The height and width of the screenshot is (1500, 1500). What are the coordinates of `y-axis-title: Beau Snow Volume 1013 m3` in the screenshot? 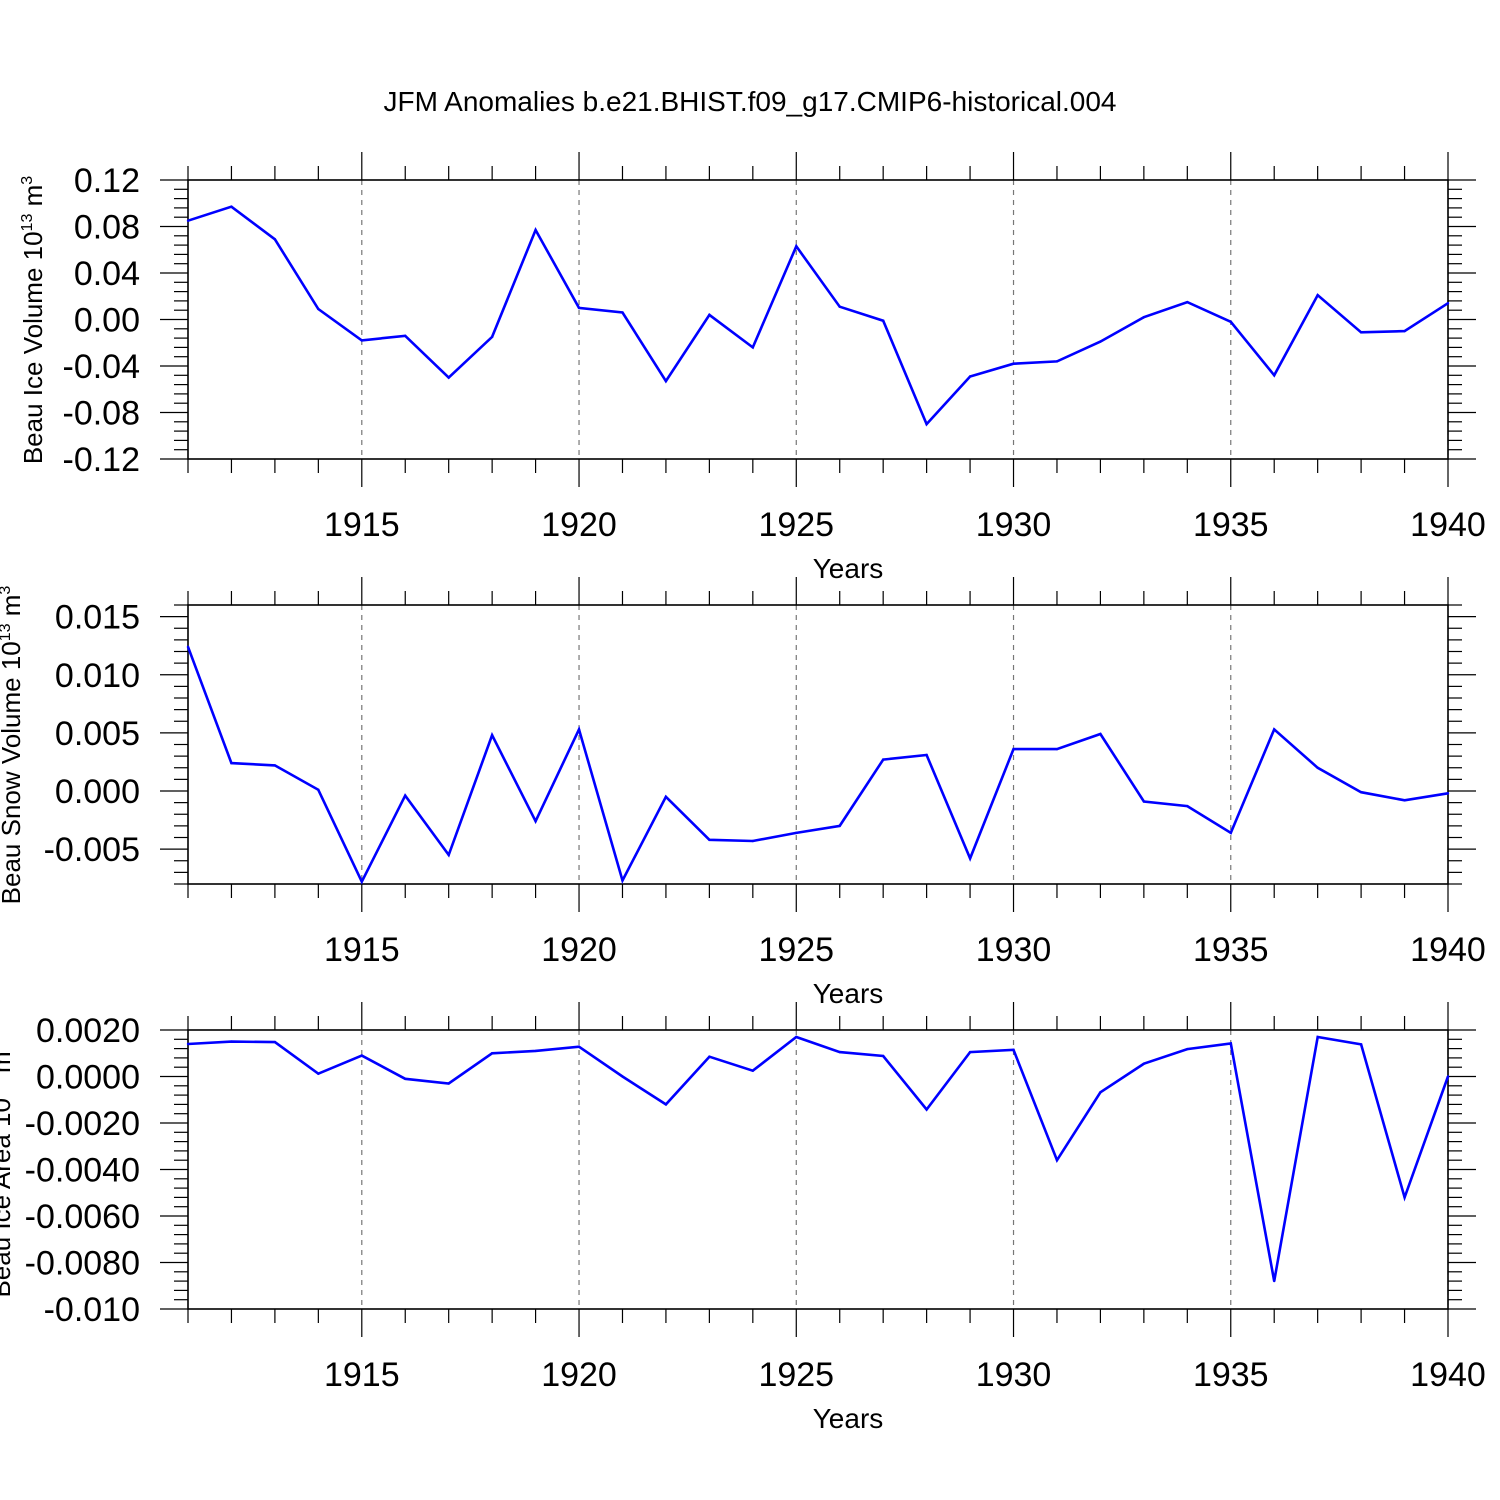 It's located at (13, 745).